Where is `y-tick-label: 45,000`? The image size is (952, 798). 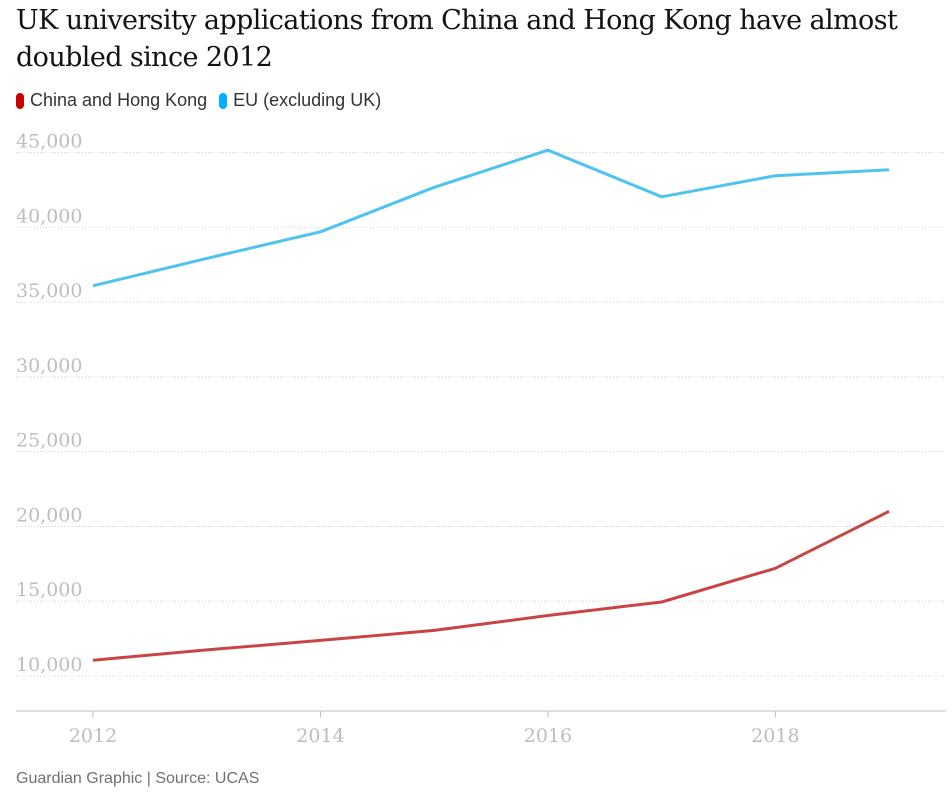 y-tick-label: 45,000 is located at coordinates (49, 141).